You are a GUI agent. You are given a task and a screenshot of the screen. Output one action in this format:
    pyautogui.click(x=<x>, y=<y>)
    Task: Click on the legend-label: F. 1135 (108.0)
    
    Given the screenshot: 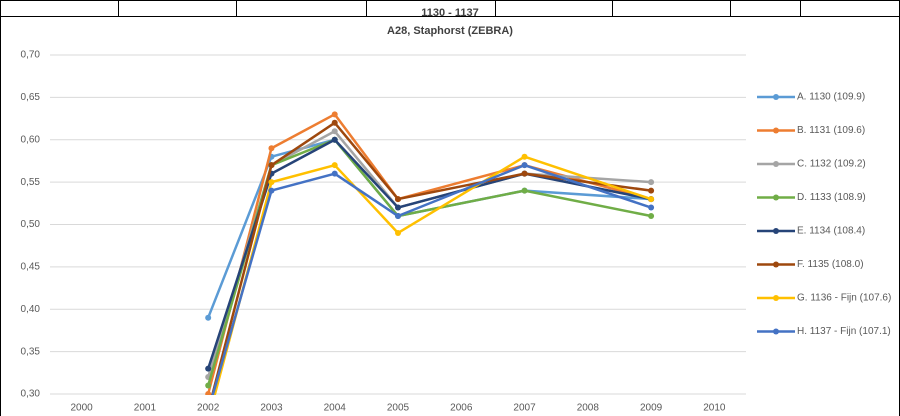 What is the action you would take?
    pyautogui.click(x=830, y=264)
    